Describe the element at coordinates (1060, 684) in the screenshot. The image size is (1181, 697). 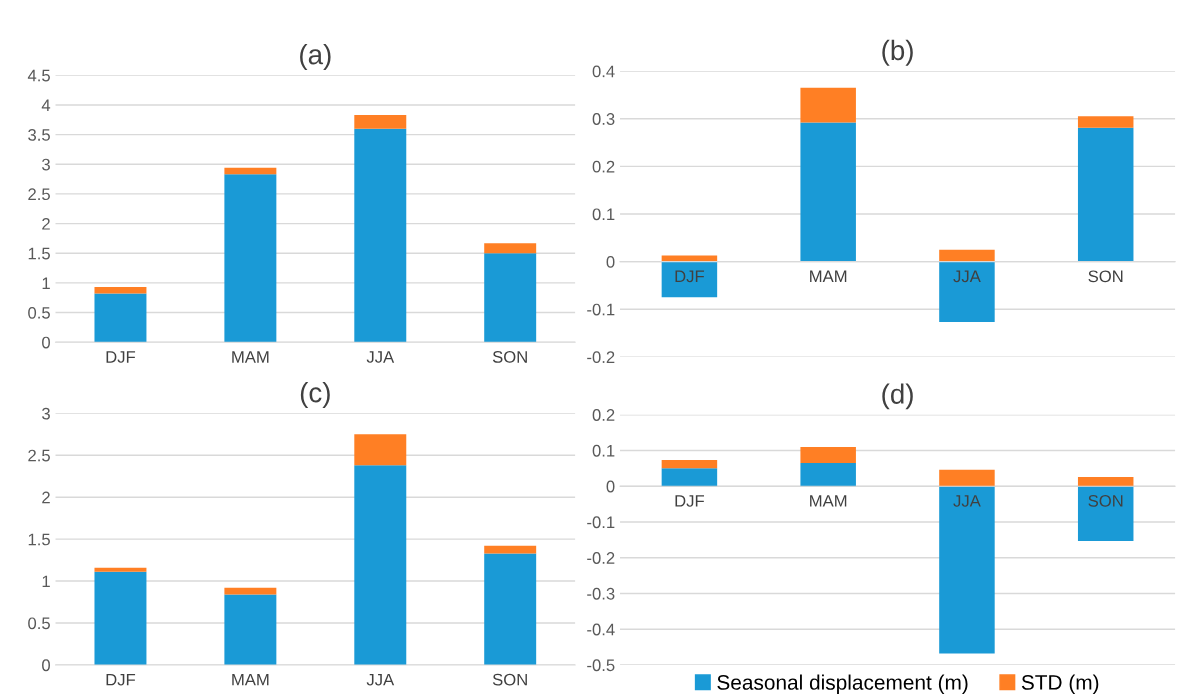
I see `legend-label: STD (m)` at that location.